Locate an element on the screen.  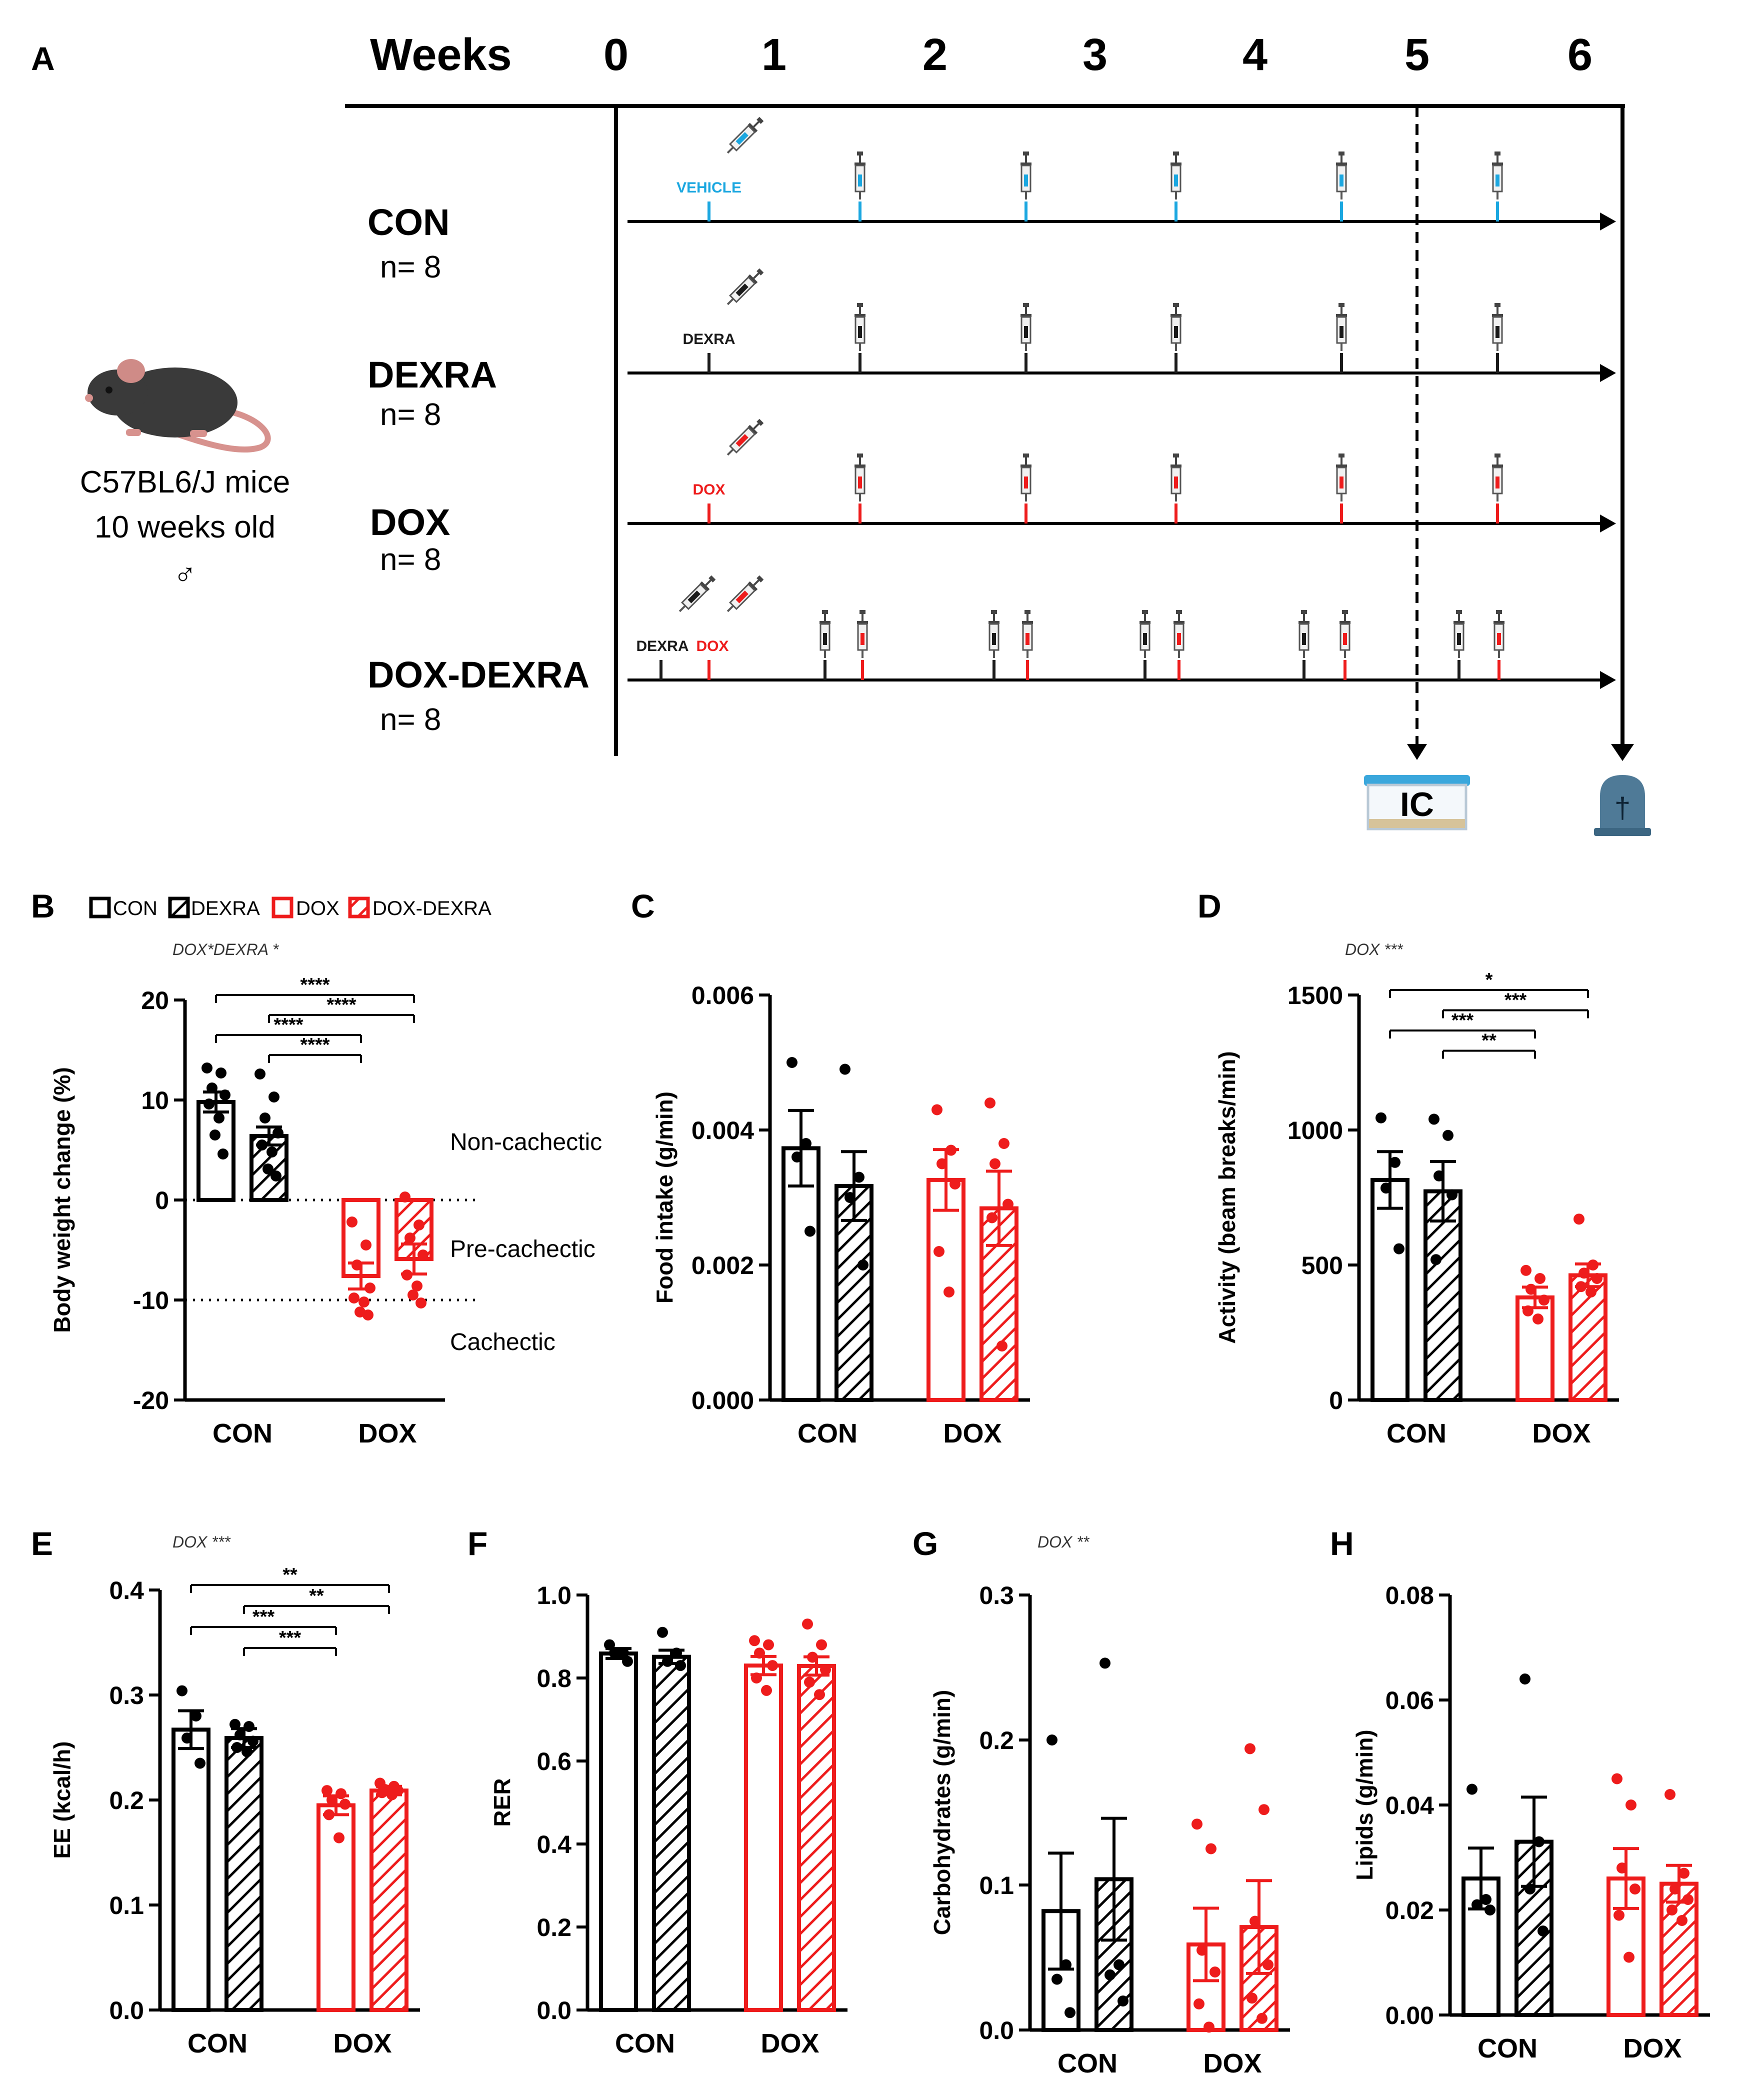
tombstone-stone is located at coordinates (1622, 802).